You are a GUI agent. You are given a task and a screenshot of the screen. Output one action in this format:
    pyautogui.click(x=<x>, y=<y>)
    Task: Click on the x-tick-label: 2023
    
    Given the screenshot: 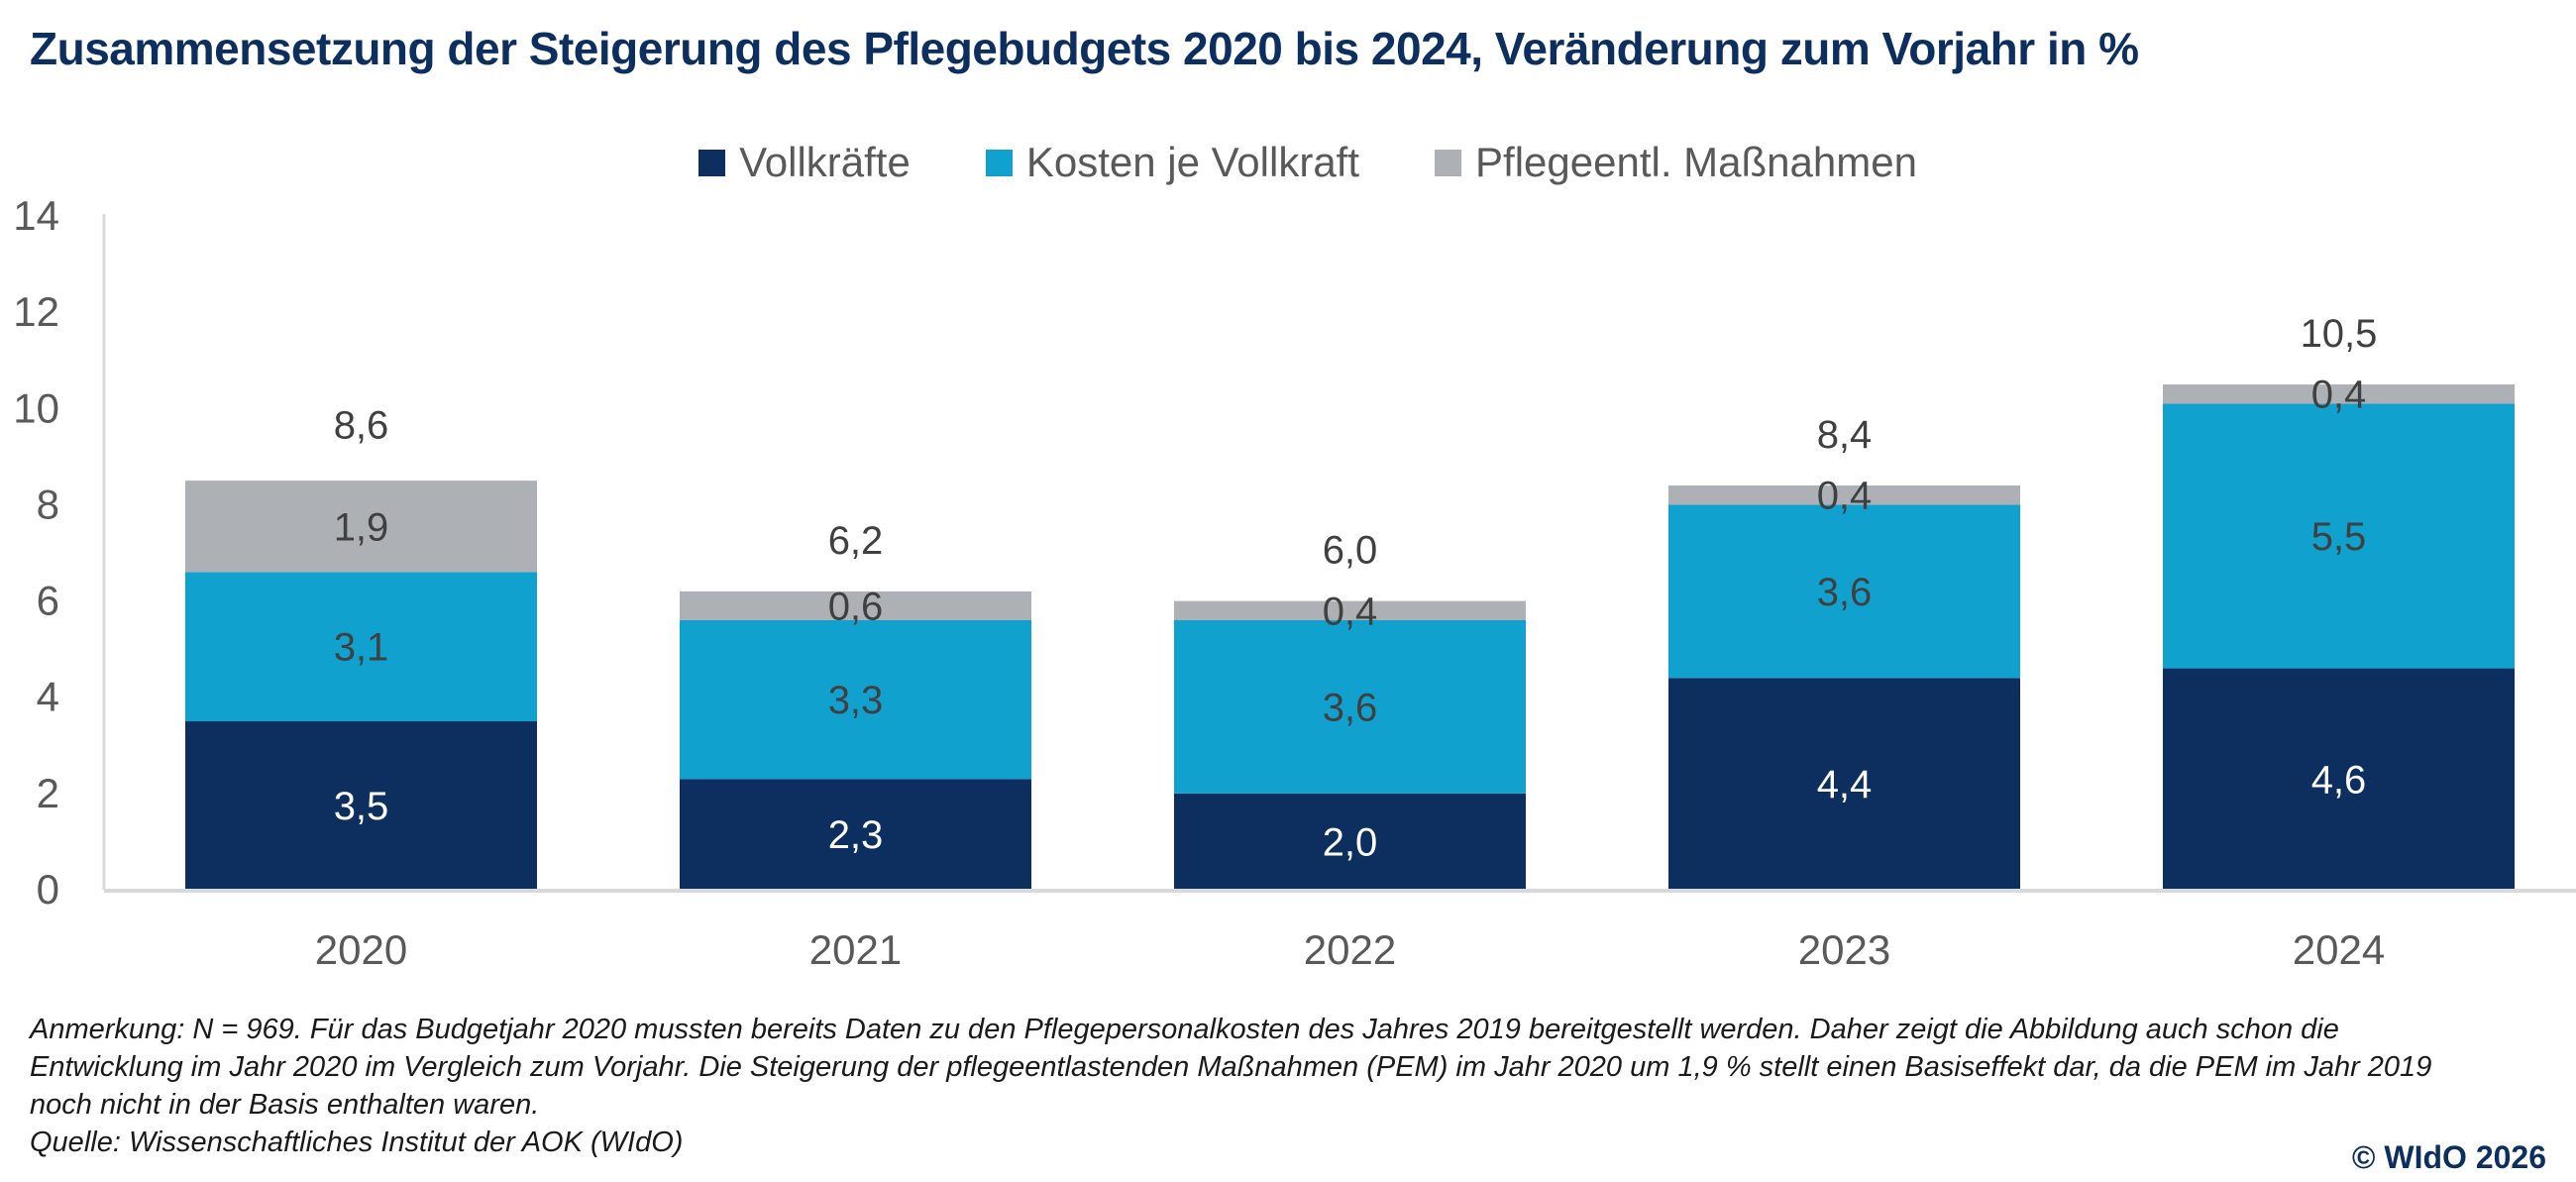 What is the action you would take?
    pyautogui.click(x=1844, y=949)
    